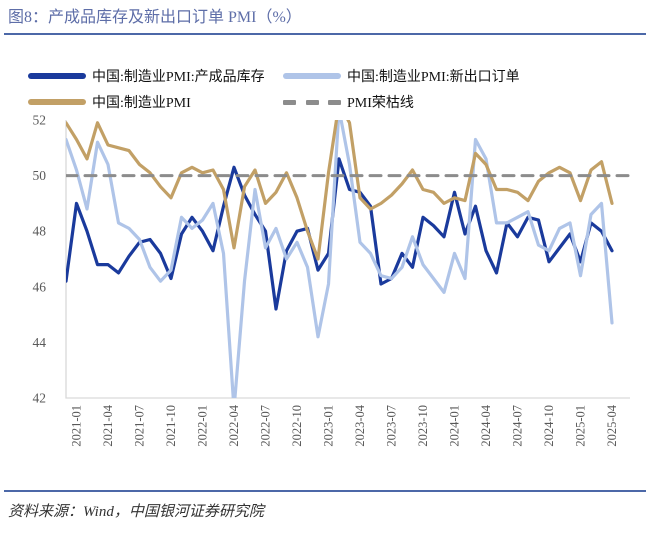 This screenshot has width=650, height=534. What do you see at coordinates (266, 426) in the screenshot?
I see `x-axis-label: 2022-07` at bounding box center [266, 426].